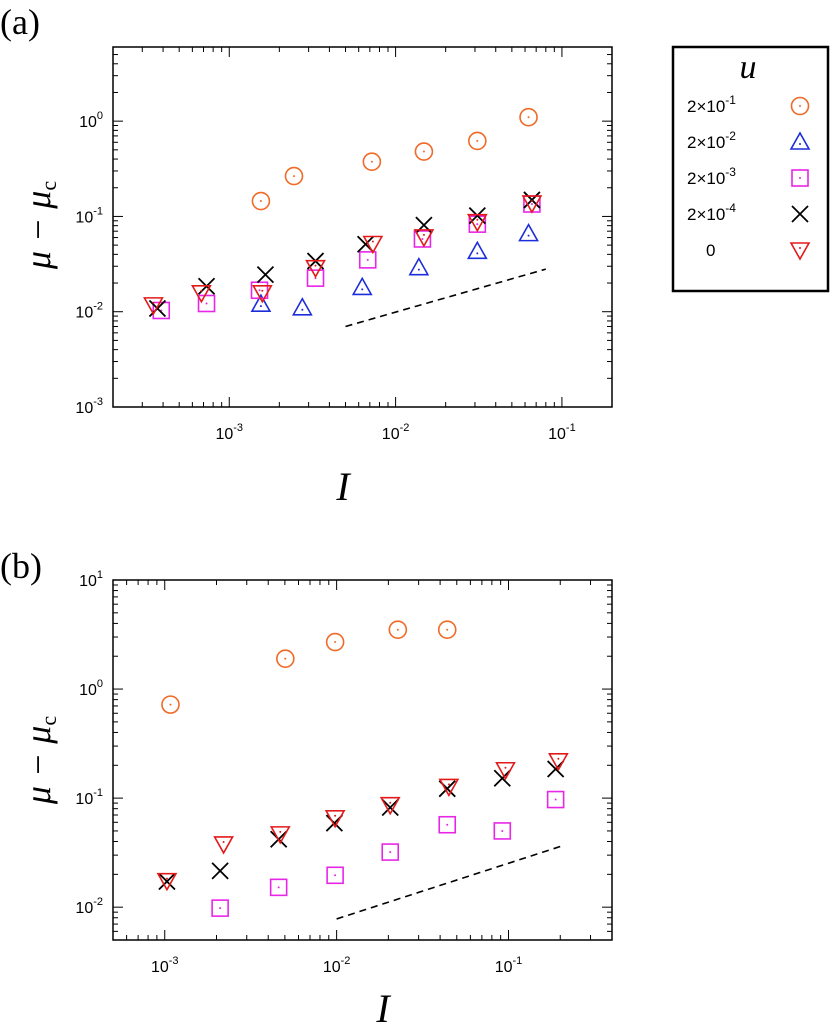  Describe the element at coordinates (748, 212) in the screenshot. I see `legend-entry: 2×10-4` at that location.